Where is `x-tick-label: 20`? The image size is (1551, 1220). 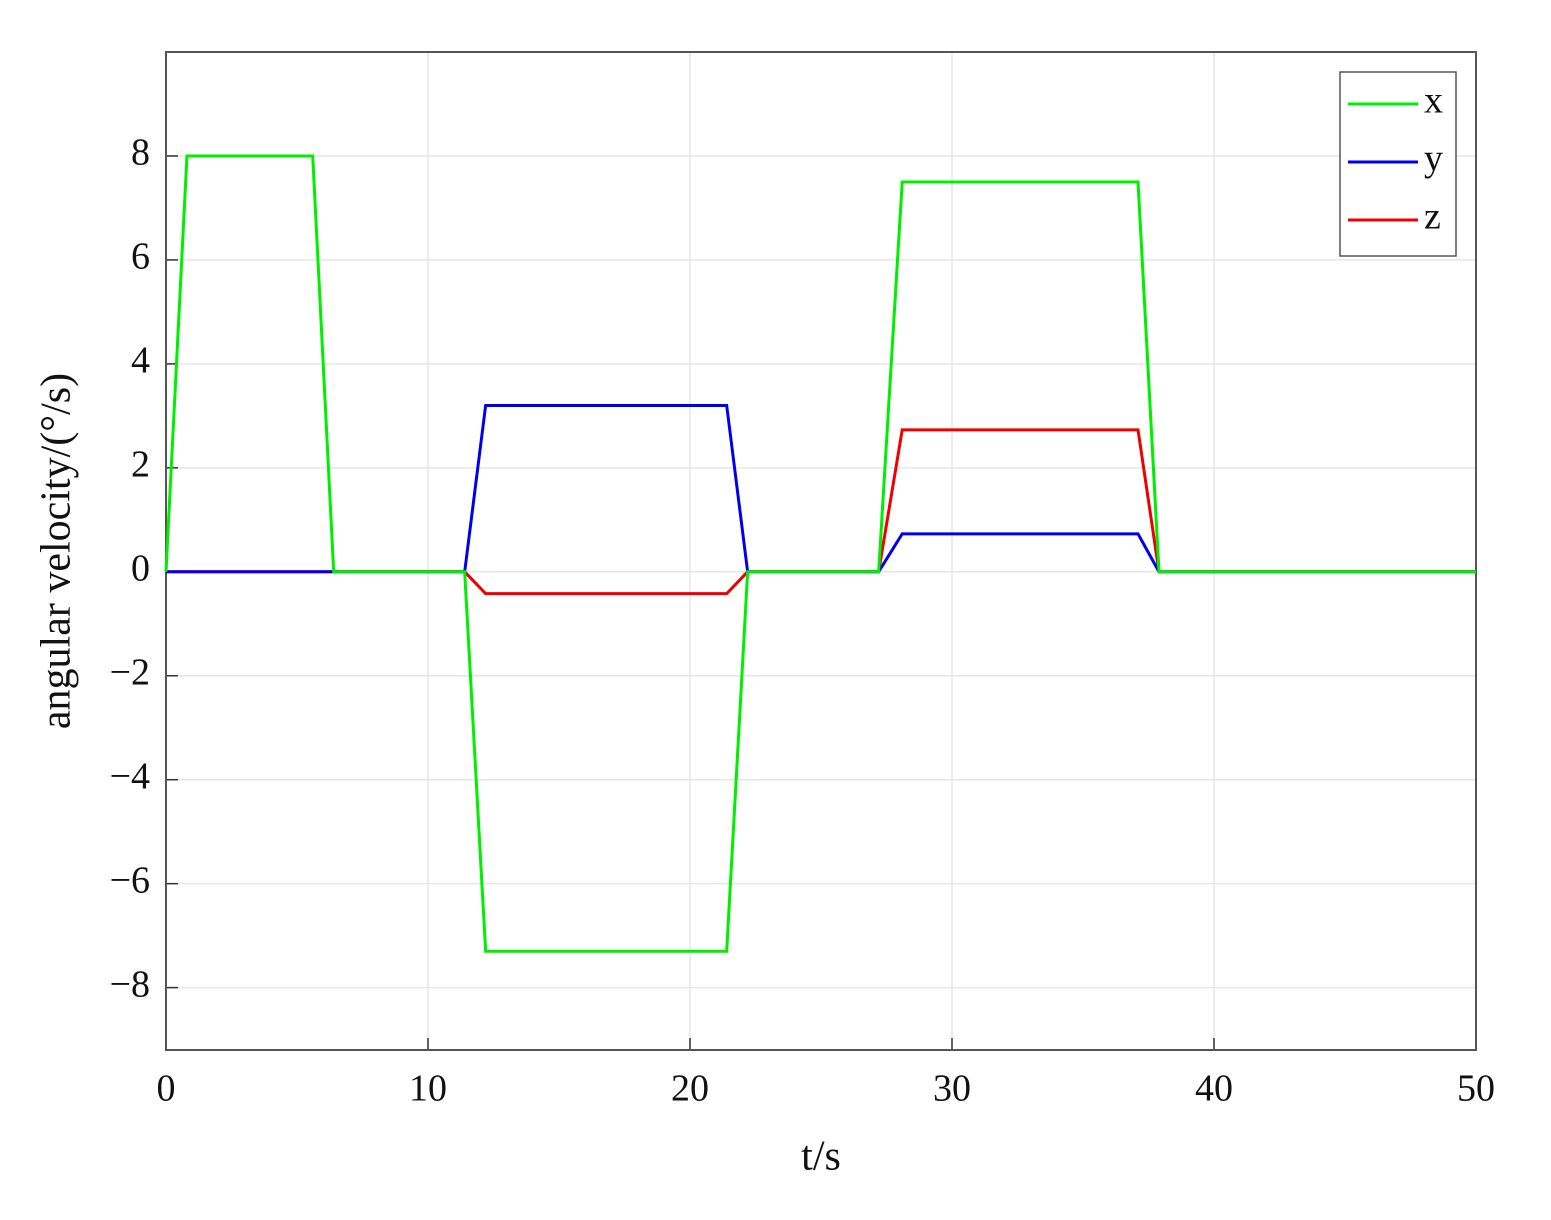 x-tick-label: 20 is located at coordinates (690, 1089).